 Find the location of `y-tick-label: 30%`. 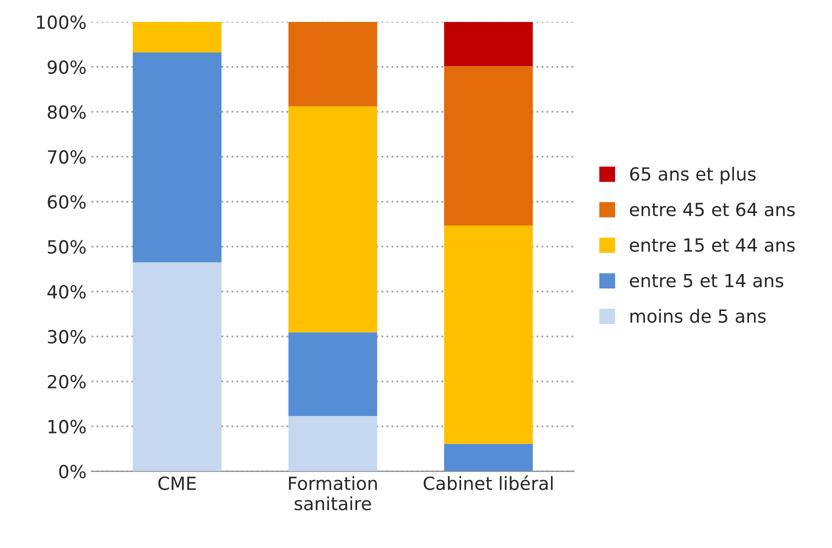

y-tick-label: 30% is located at coordinates (67, 337).